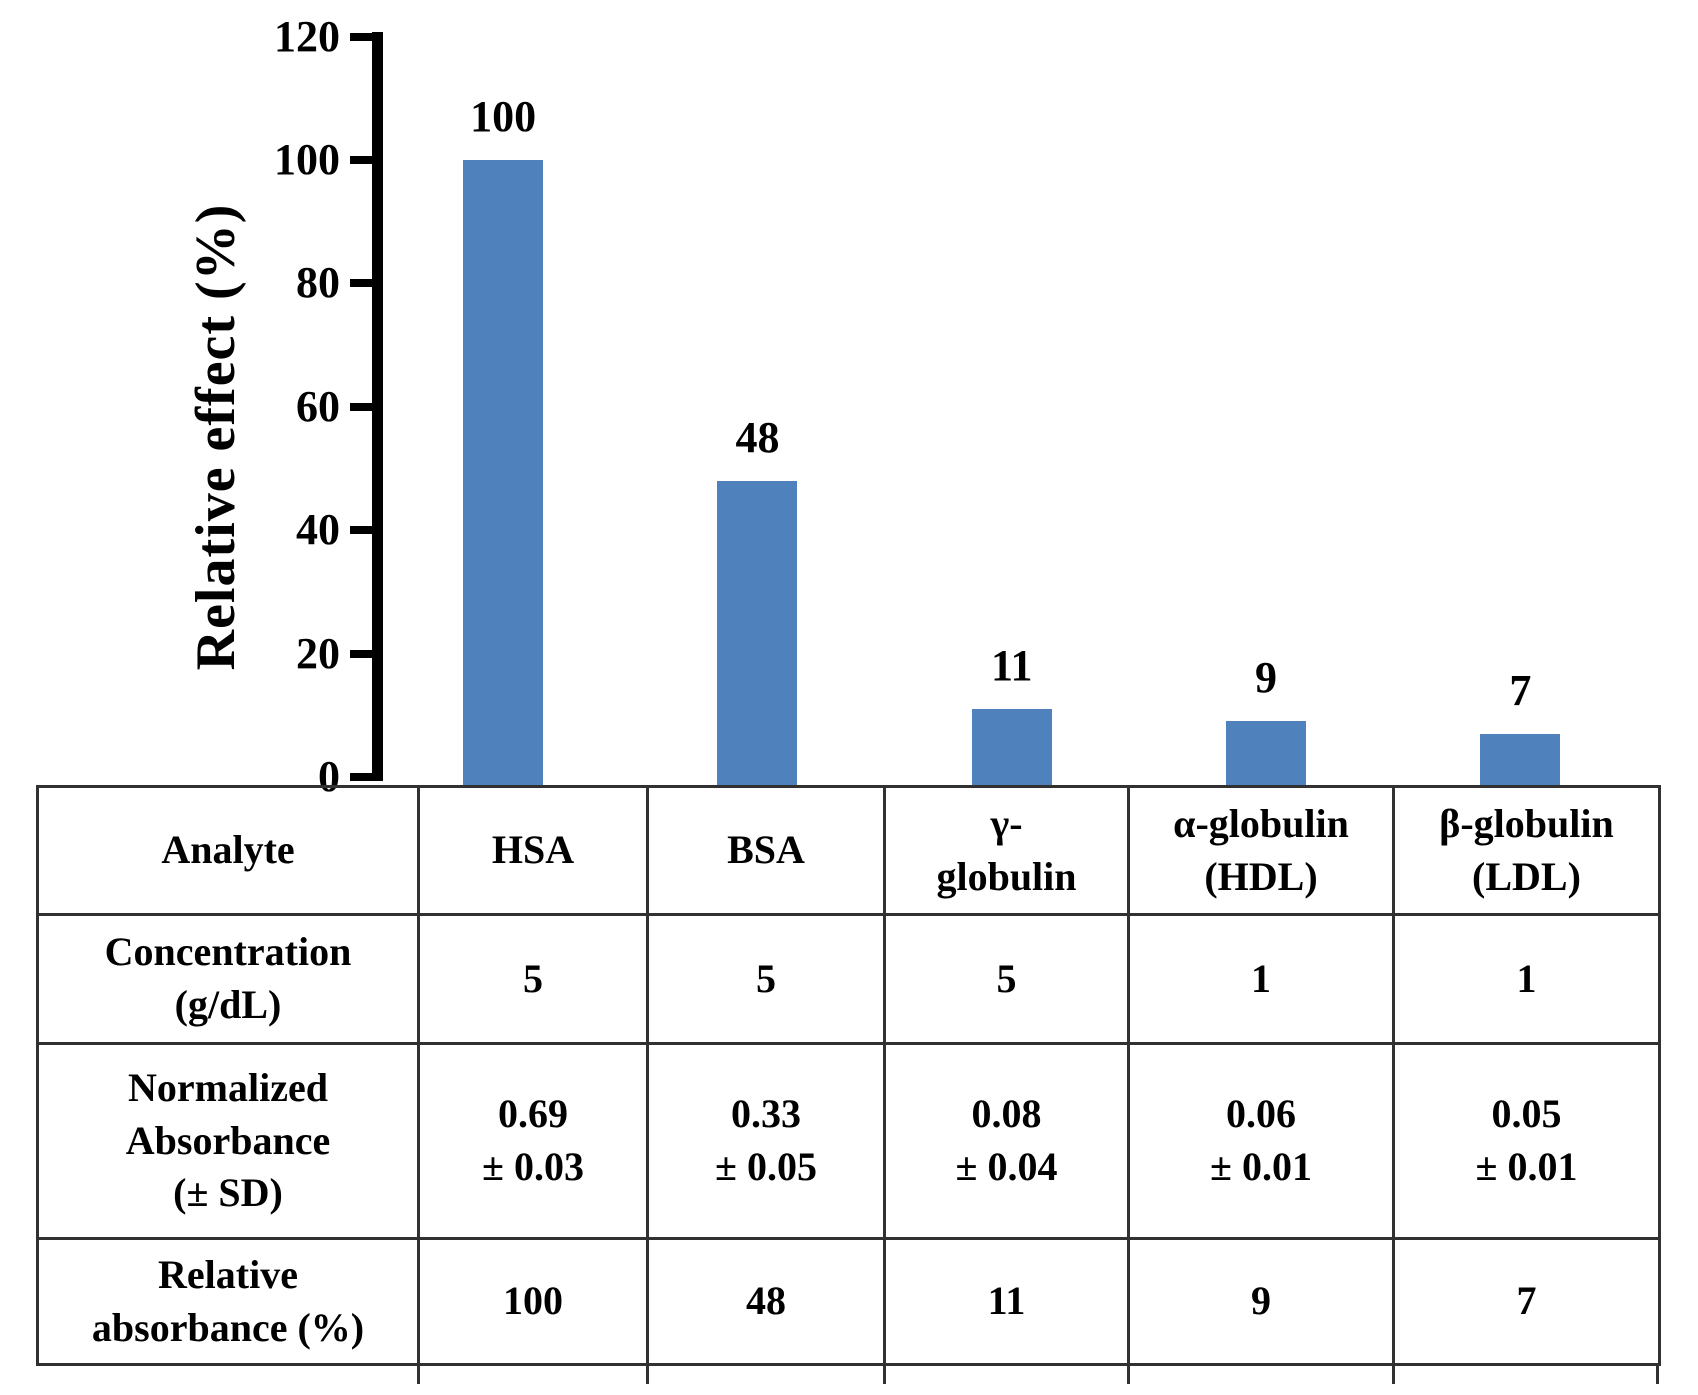  What do you see at coordinates (1526, 1301) in the screenshot?
I see `table-cell: 7` at bounding box center [1526, 1301].